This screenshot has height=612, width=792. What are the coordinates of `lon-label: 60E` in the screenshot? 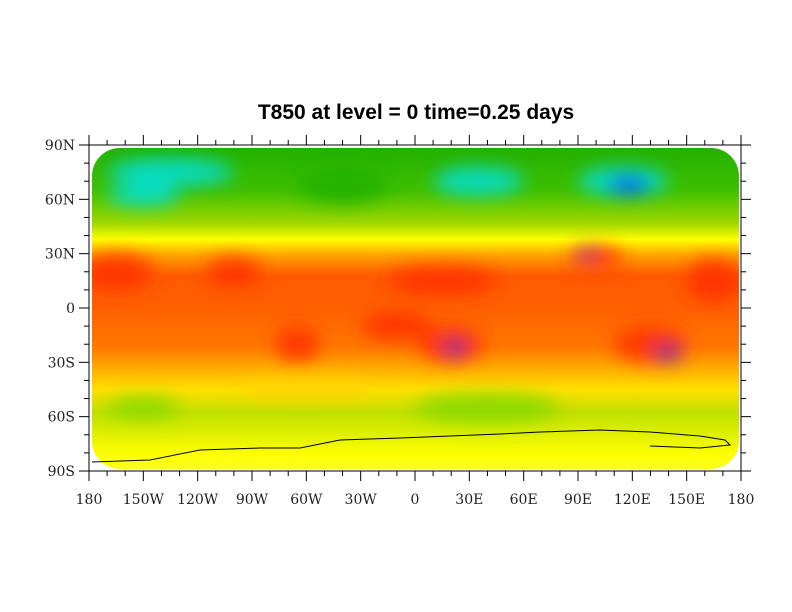 It's located at (524, 500).